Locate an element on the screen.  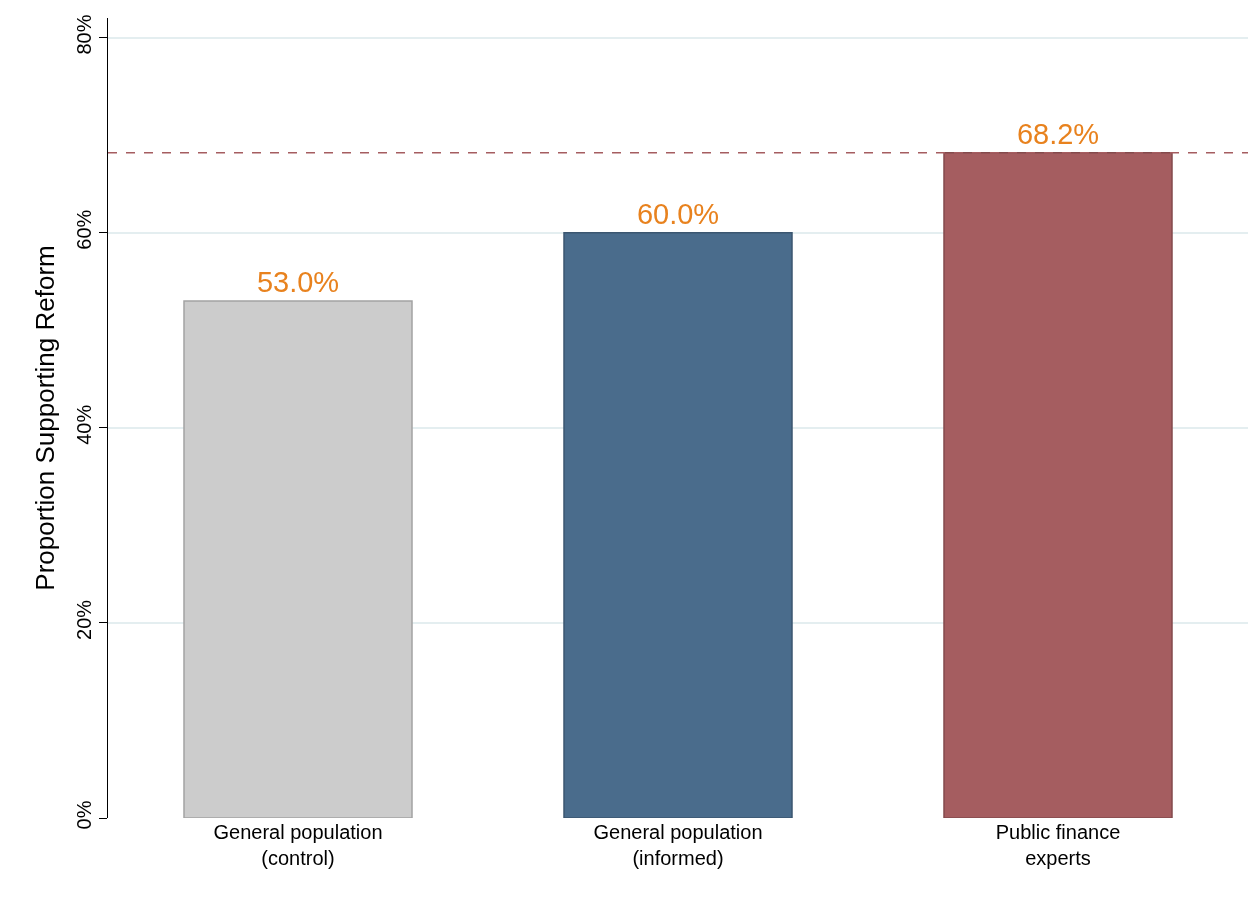
data-label: 68.2% is located at coordinates (1058, 133).